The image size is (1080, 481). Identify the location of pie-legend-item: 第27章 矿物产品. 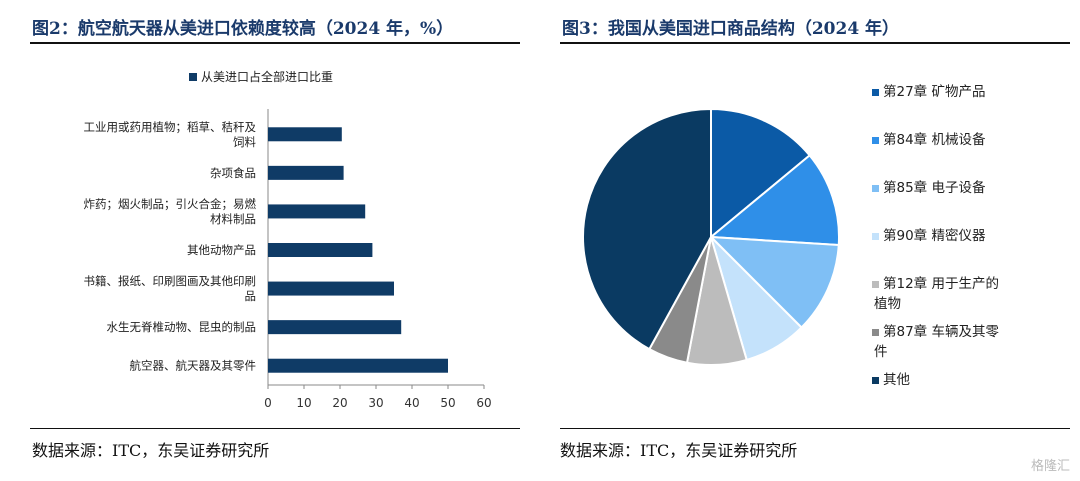
(928, 91).